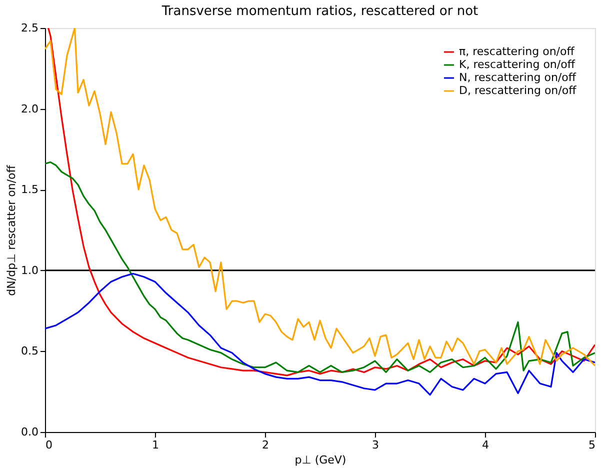 The image size is (601, 470). Describe the element at coordinates (265, 445) in the screenshot. I see `x-tick-label: 2` at that location.